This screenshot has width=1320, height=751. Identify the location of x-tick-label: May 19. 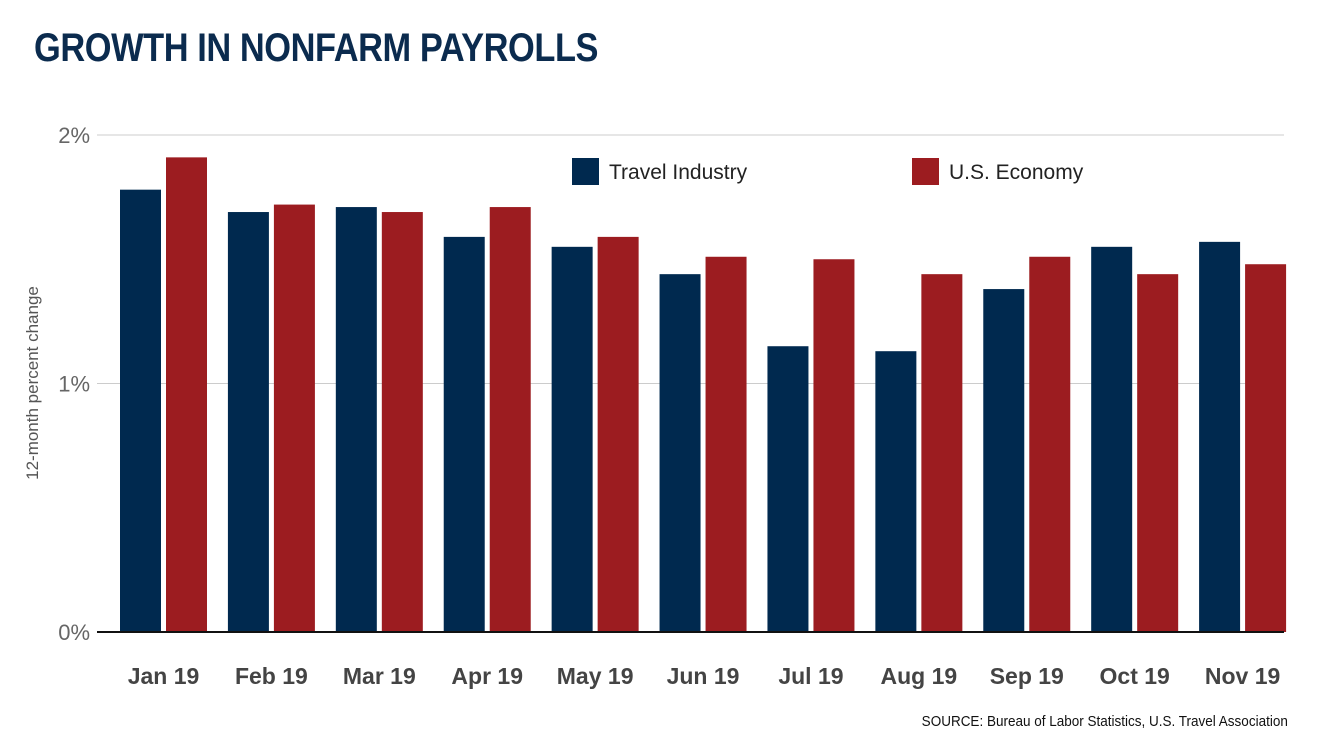
(595, 676).